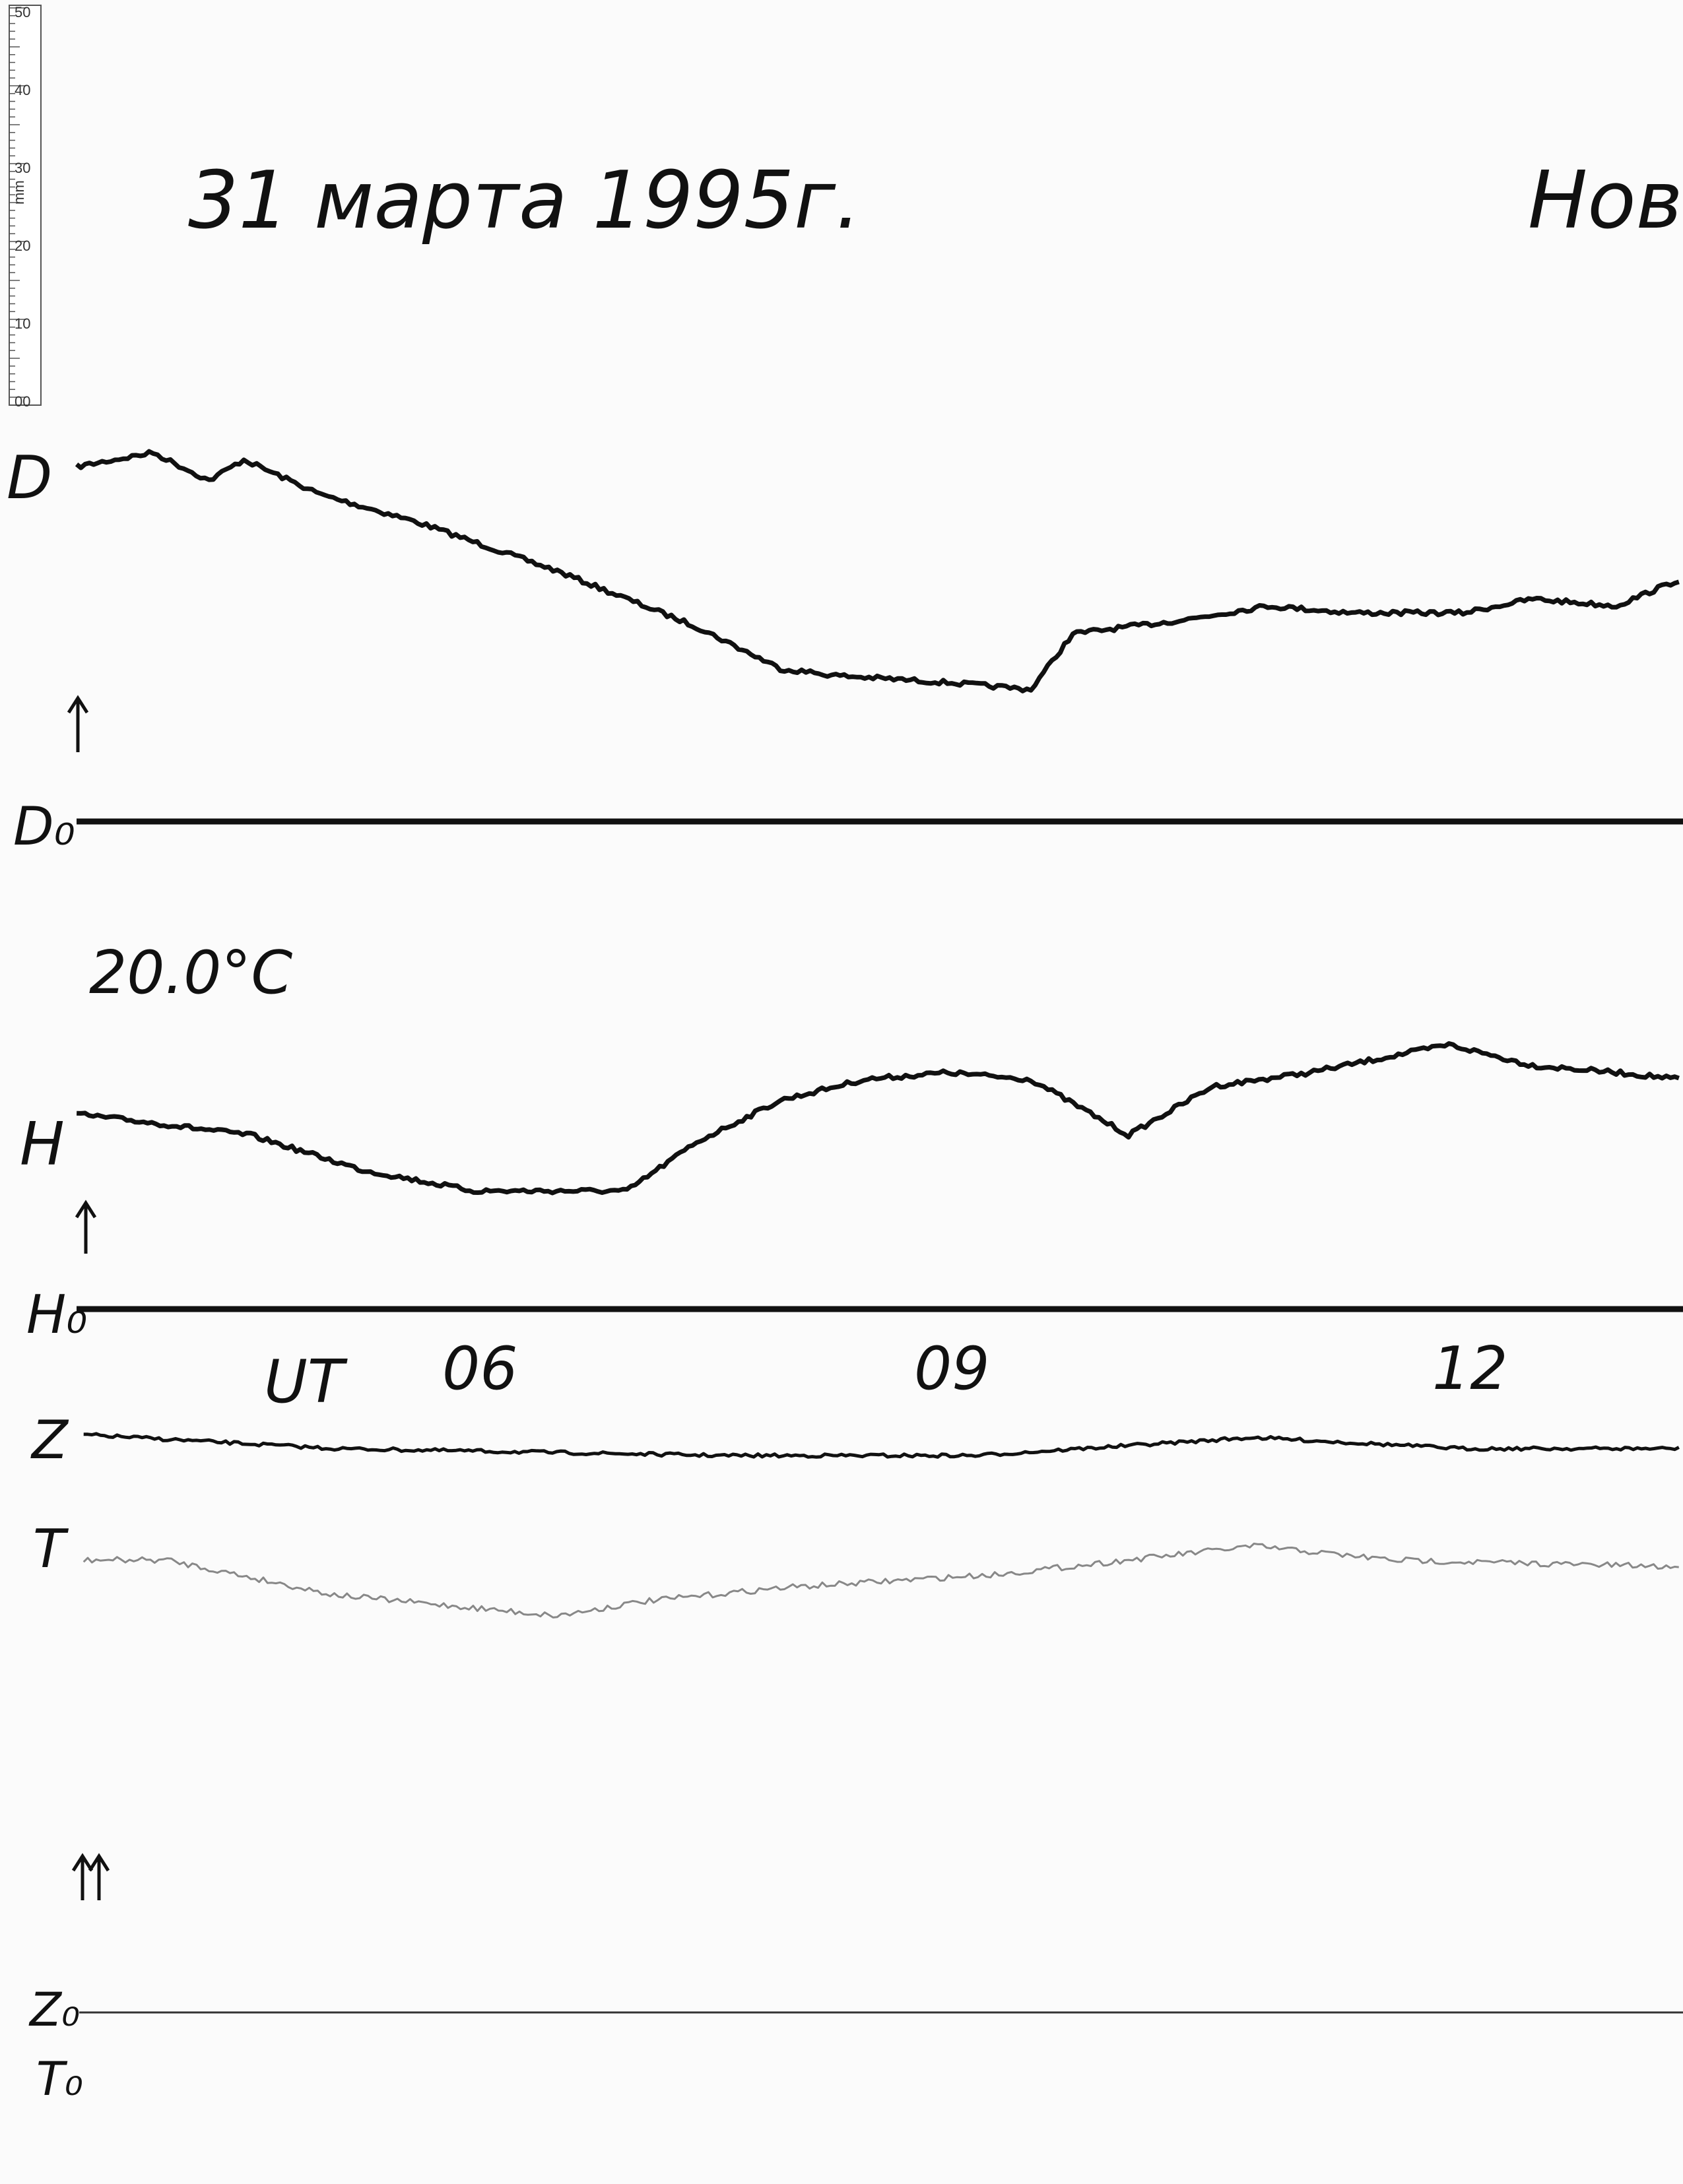 The image size is (1683, 2184). I want to click on arrows, so click(88, 1297).